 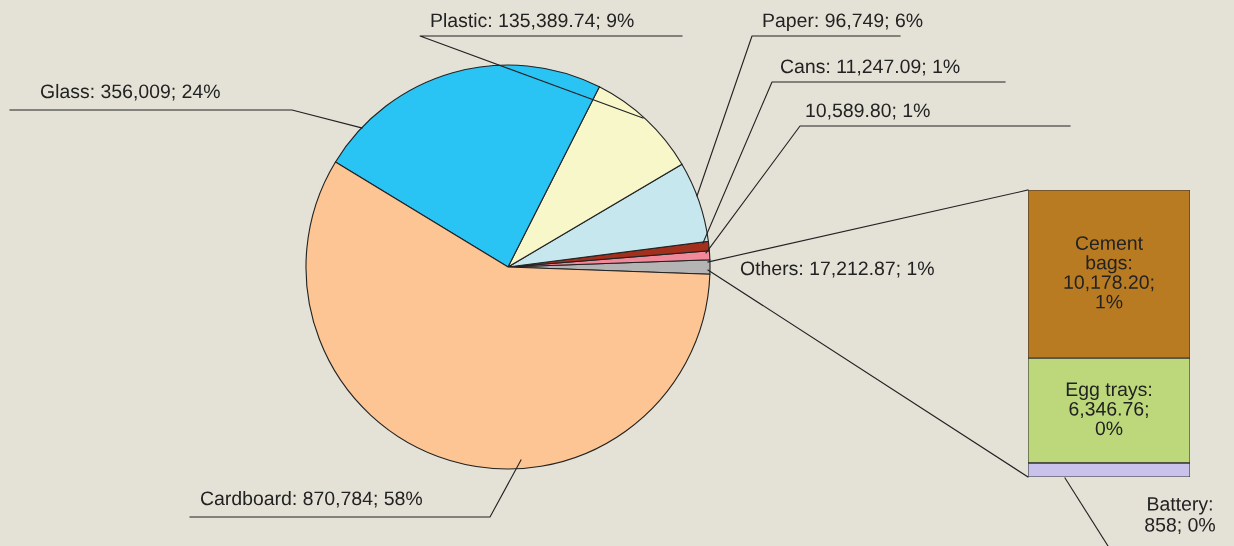 I want to click on data-label: 10,589.80; 1%, so click(x=868, y=111).